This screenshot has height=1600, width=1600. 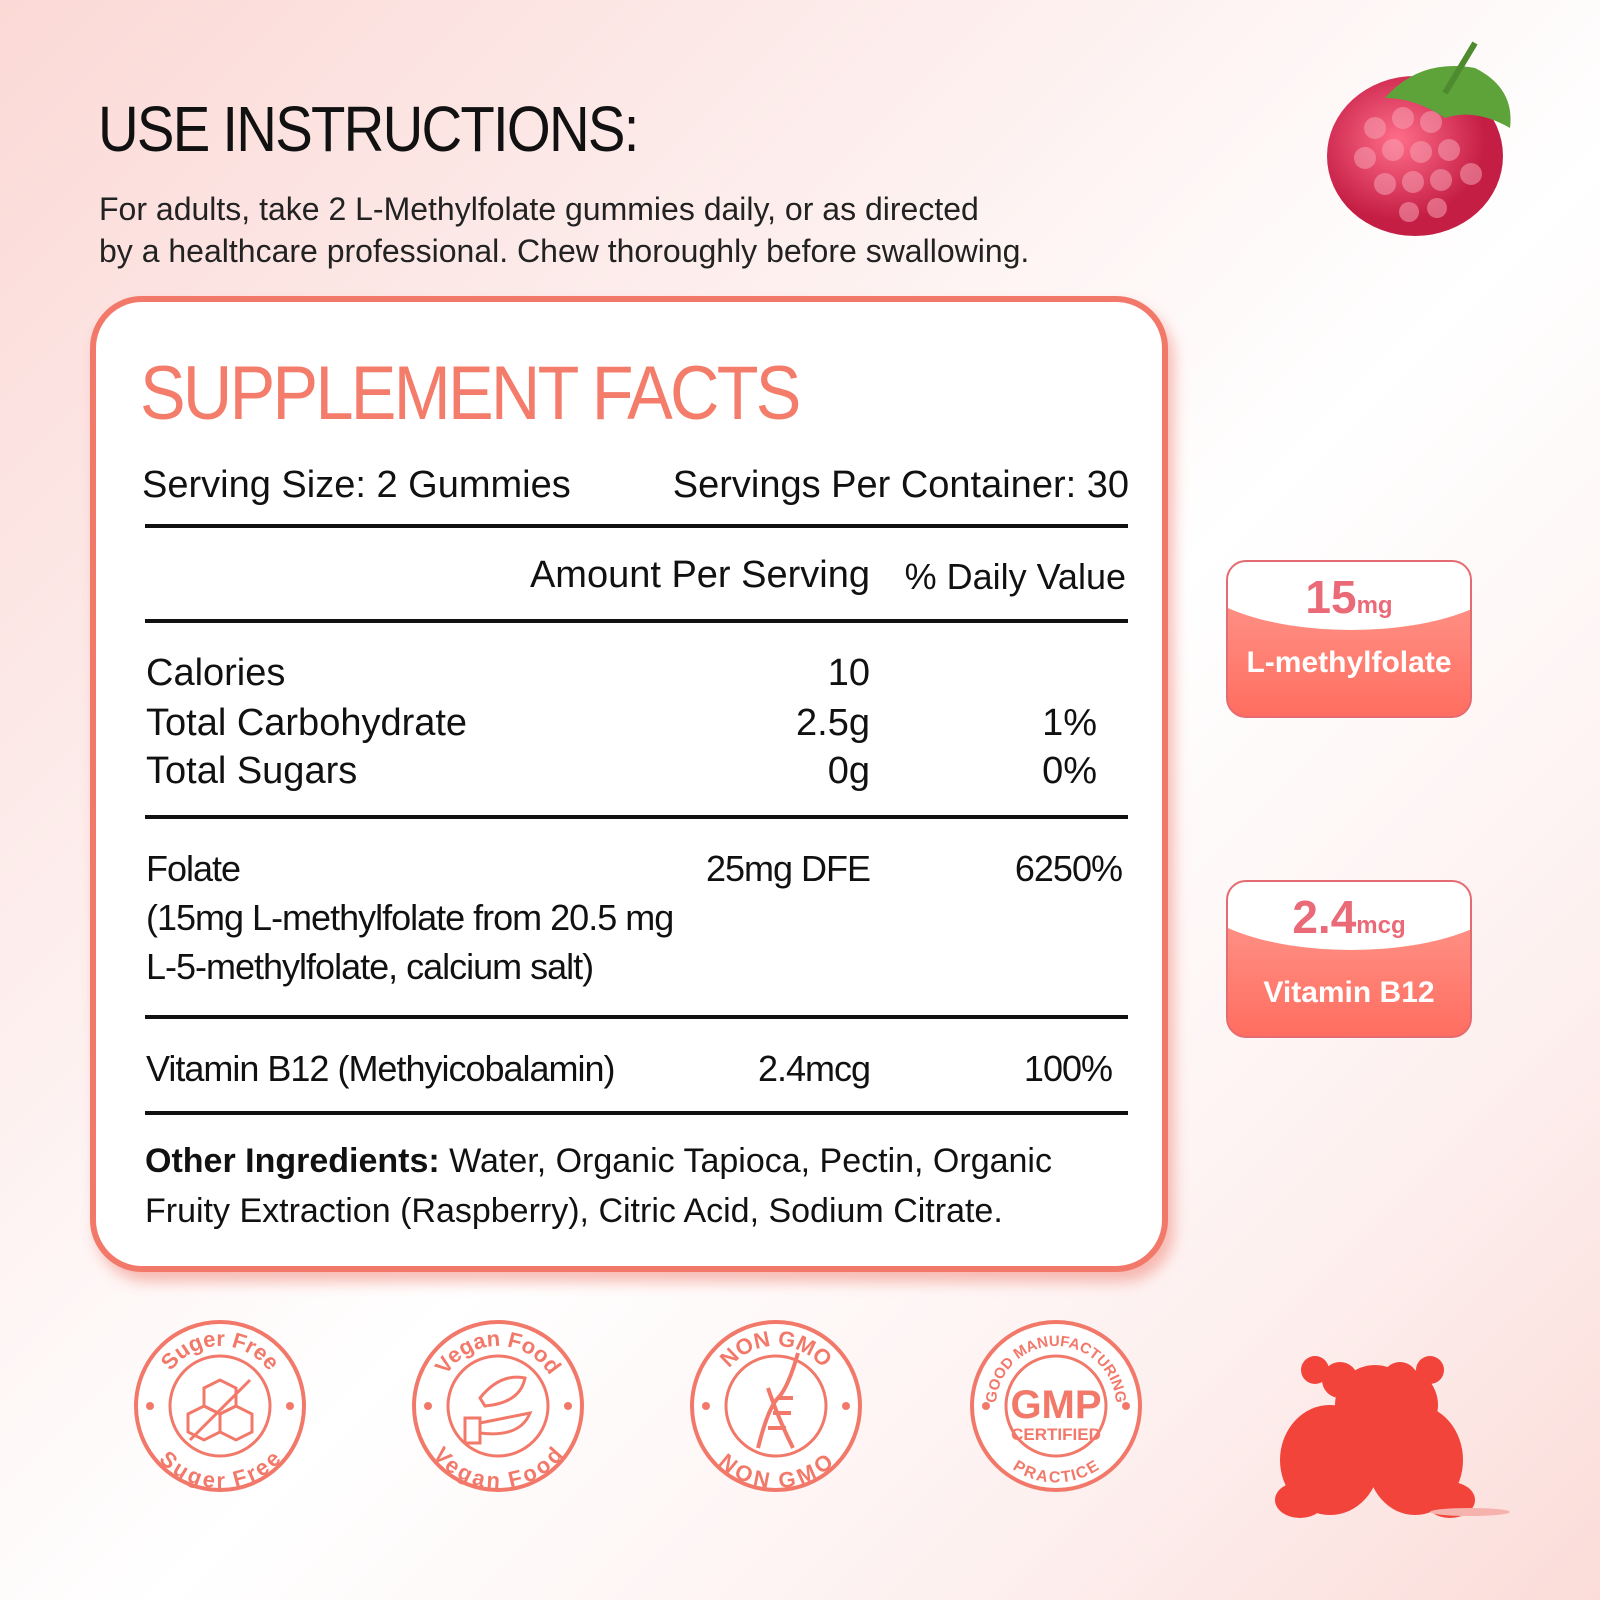 I want to click on folate-amount: 25mg DFE, so click(x=788, y=868).